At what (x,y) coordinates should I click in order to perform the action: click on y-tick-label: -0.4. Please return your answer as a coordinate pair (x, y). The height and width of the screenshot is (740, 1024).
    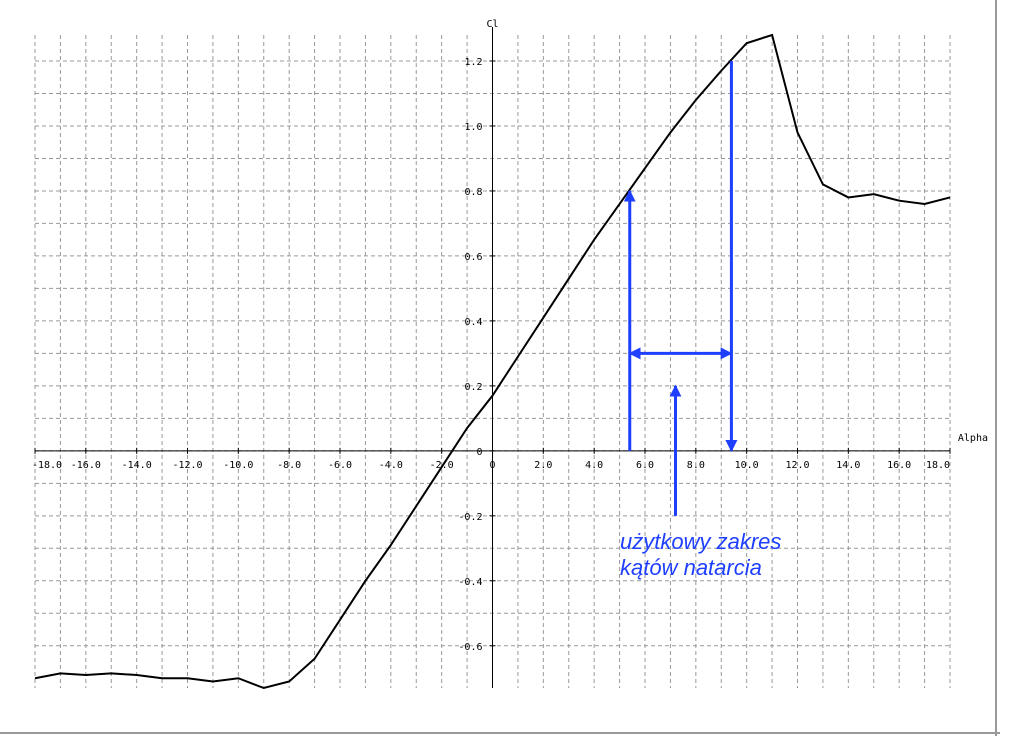
    Looking at the image, I should click on (470, 582).